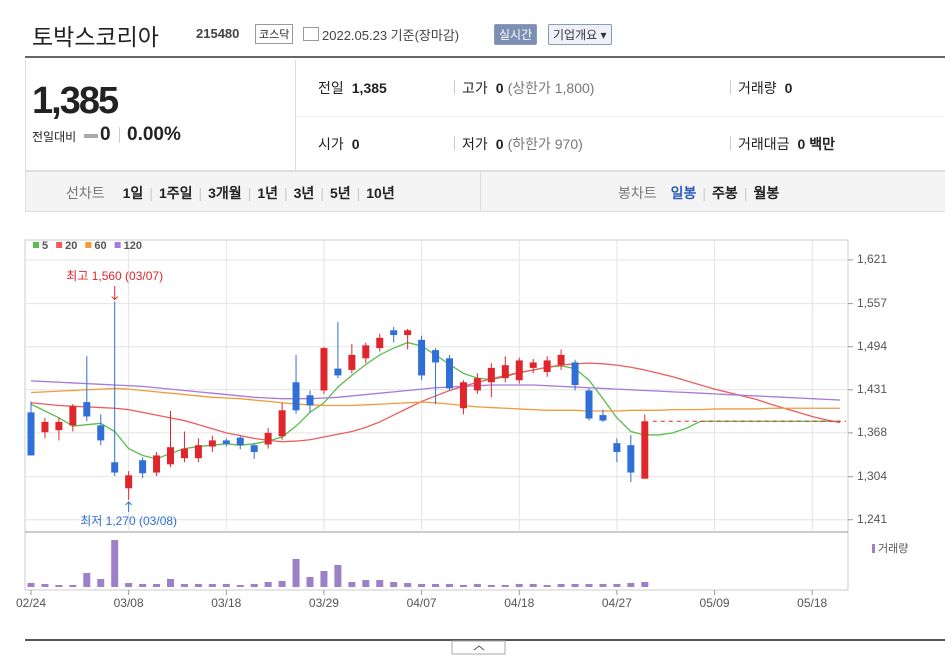 The height and width of the screenshot is (672, 945). Describe the element at coordinates (324, 603) in the screenshot. I see `x-tick-label: 03/29` at that location.